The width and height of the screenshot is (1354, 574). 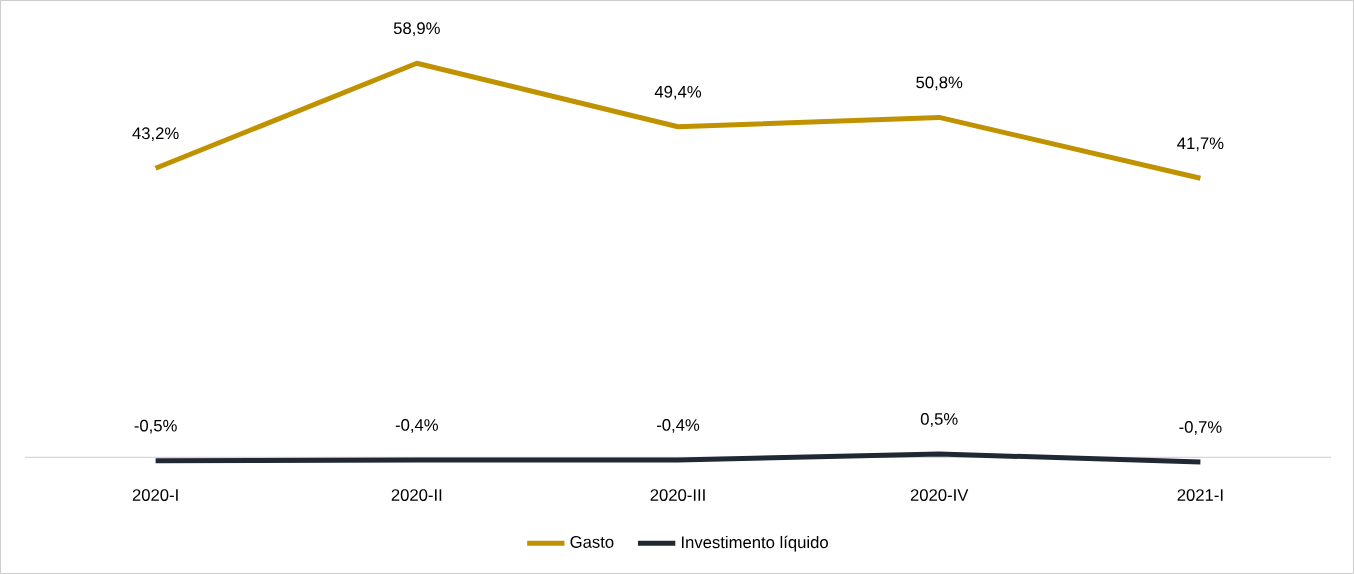 I want to click on data-label: 49,4%, so click(x=678, y=92).